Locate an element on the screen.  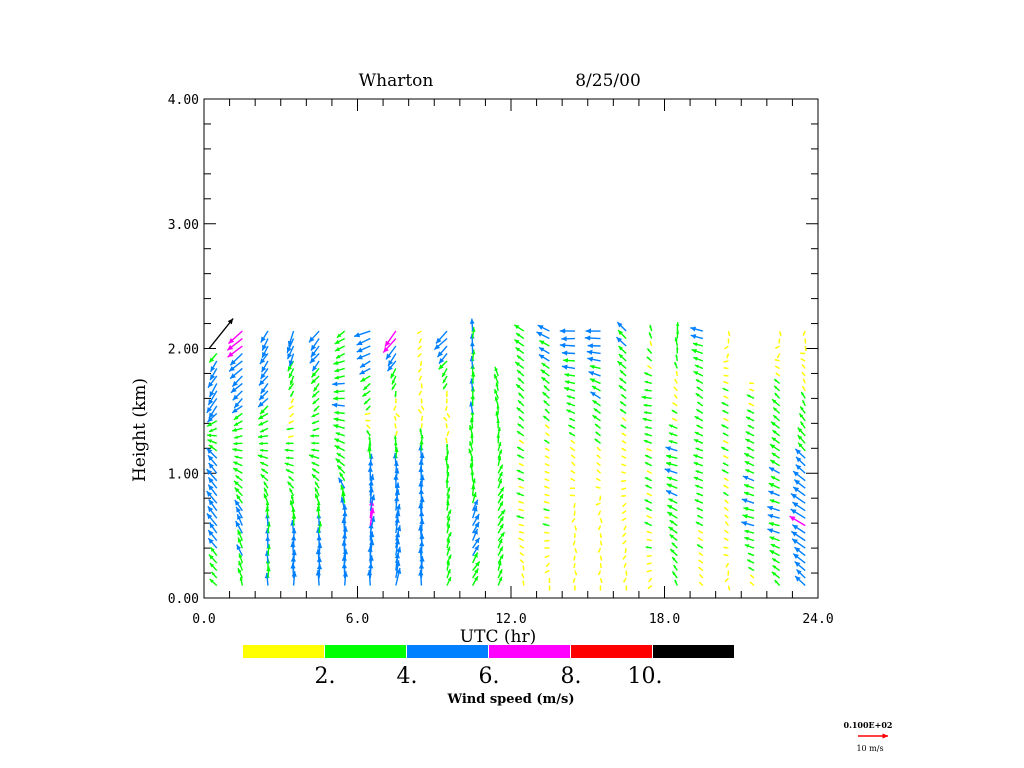
legend-label: 6. is located at coordinates (489, 676).